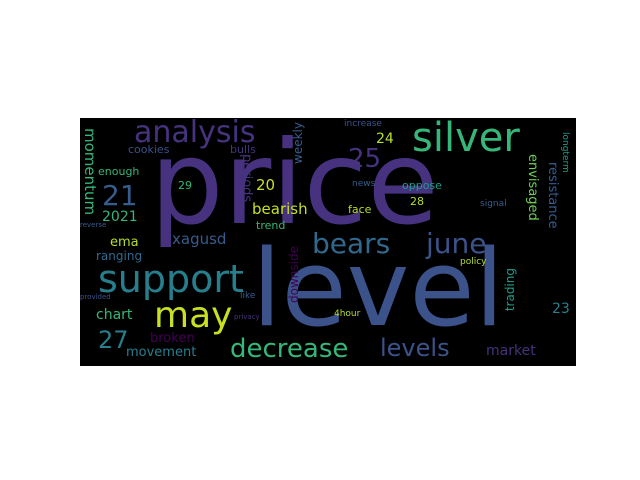 The height and width of the screenshot is (480, 640). I want to click on word-ema: ema, so click(124, 242).